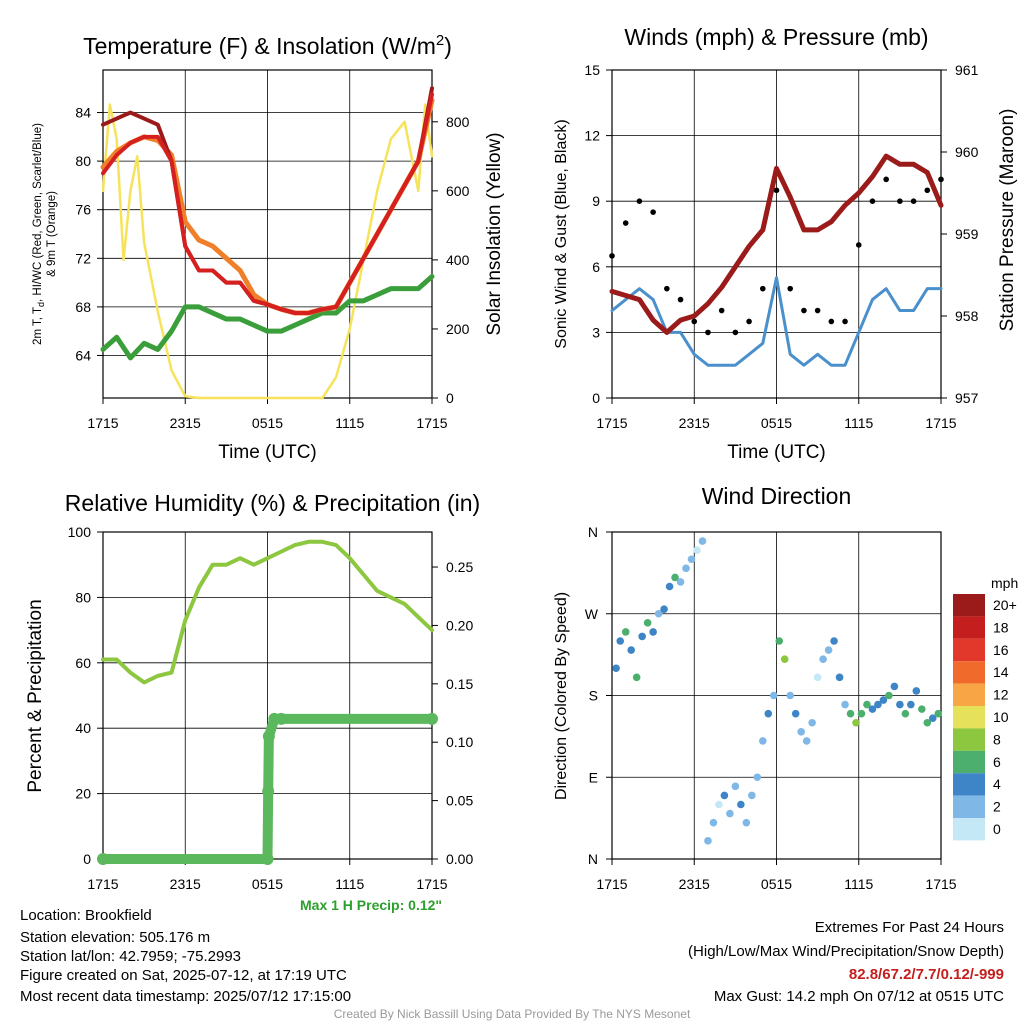  I want to click on solar-y-tick-label: 600, so click(458, 191).